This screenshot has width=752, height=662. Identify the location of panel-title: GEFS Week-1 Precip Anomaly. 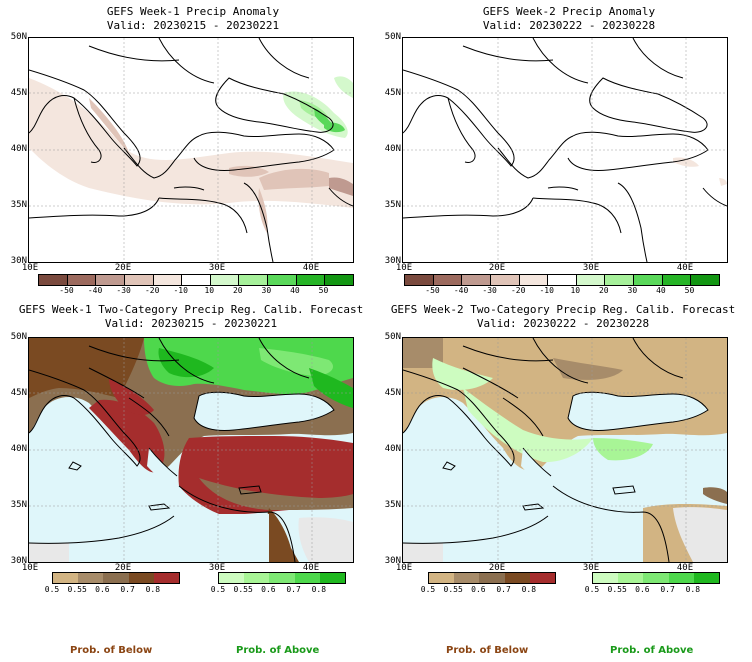
(193, 11).